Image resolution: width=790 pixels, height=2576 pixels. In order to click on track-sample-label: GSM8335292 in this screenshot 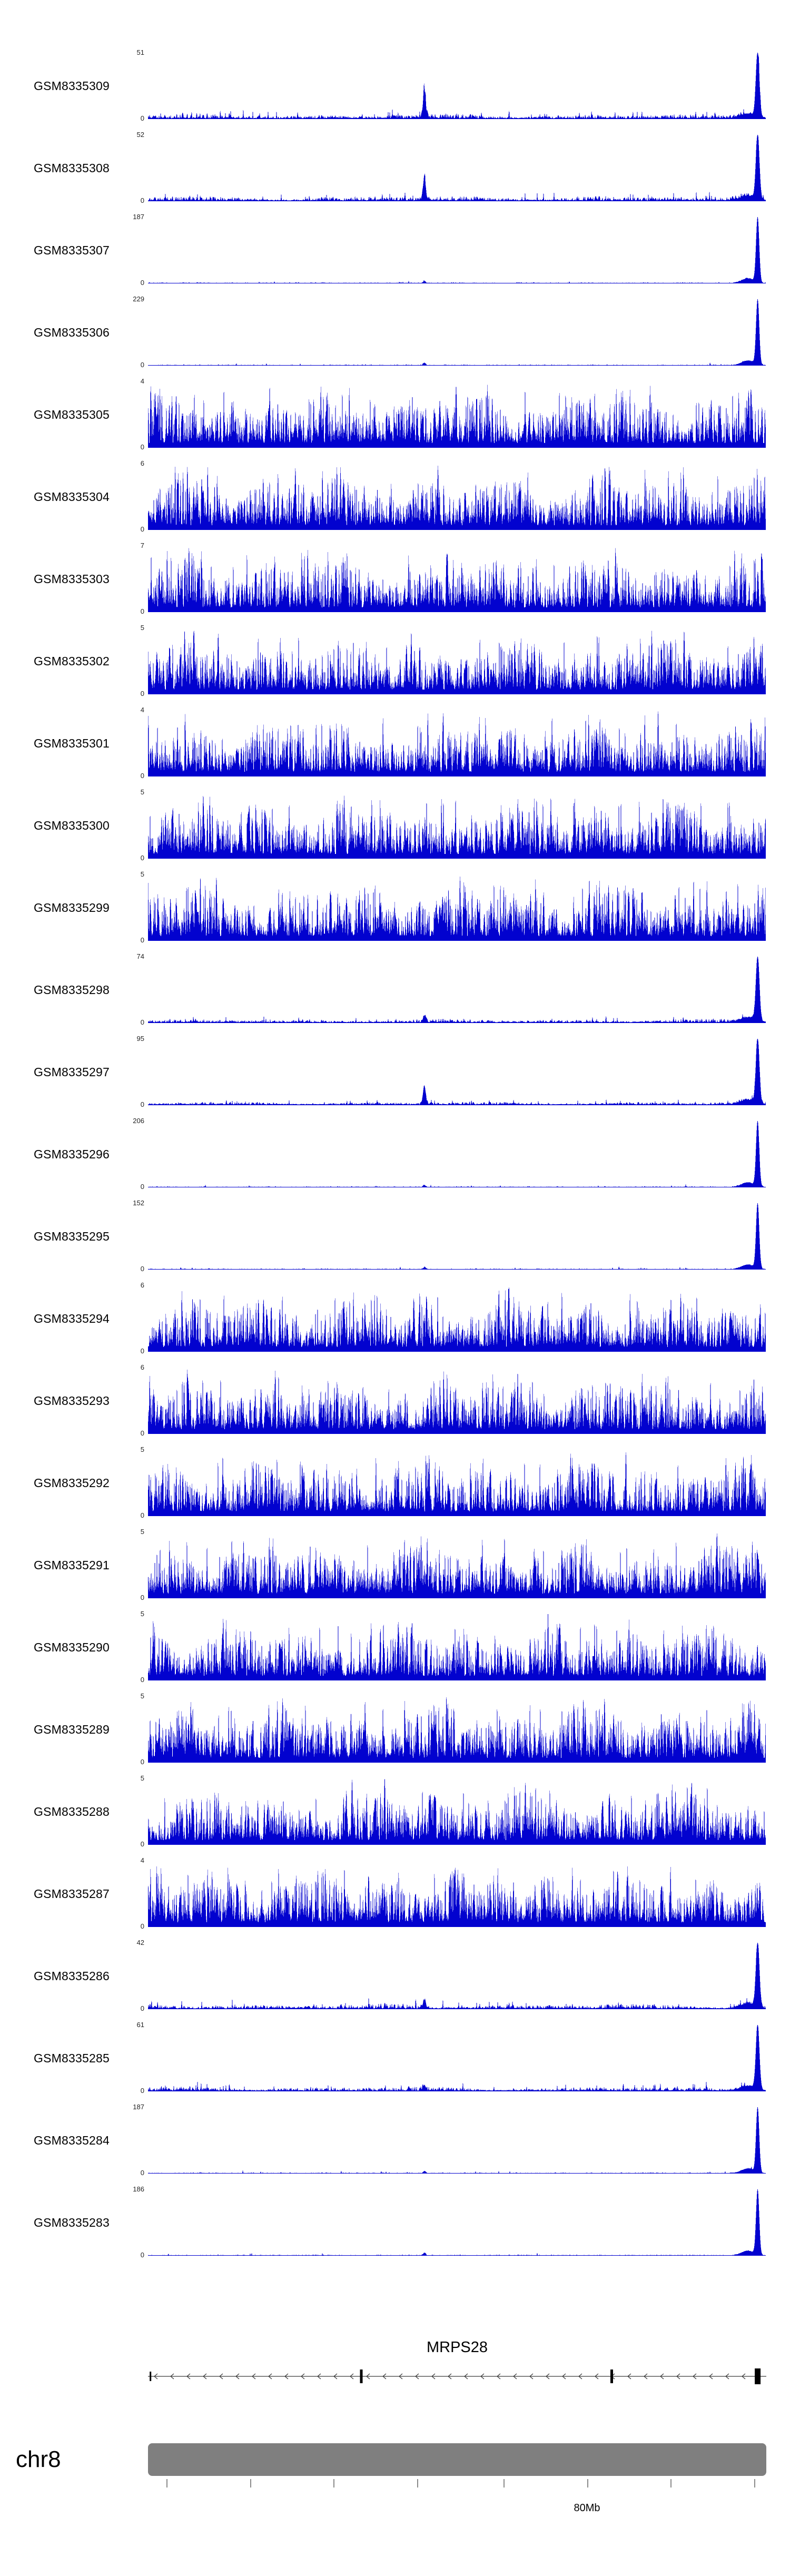, I will do `click(72, 1483)`.